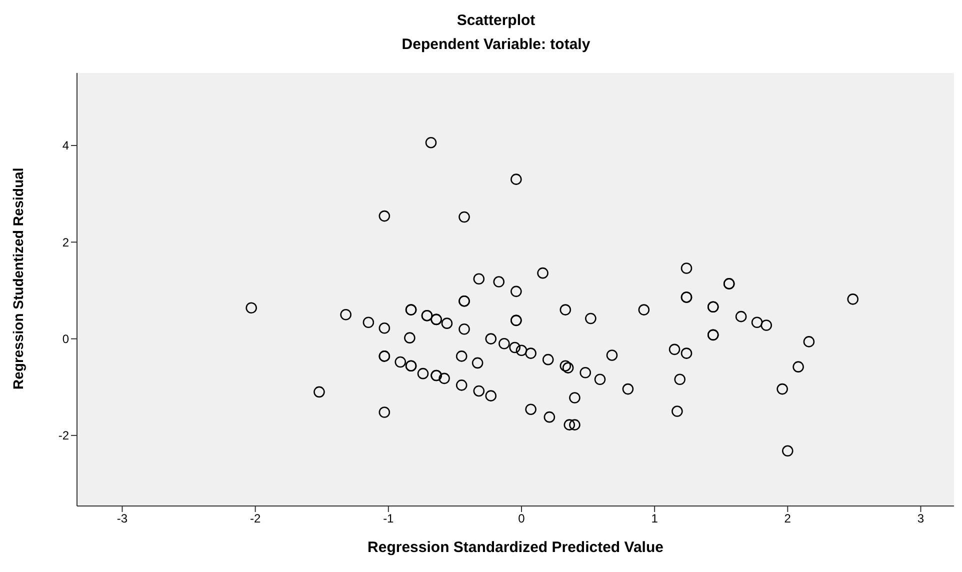 Image resolution: width=962 pixels, height=572 pixels. I want to click on x-tick-label: 2, so click(788, 519).